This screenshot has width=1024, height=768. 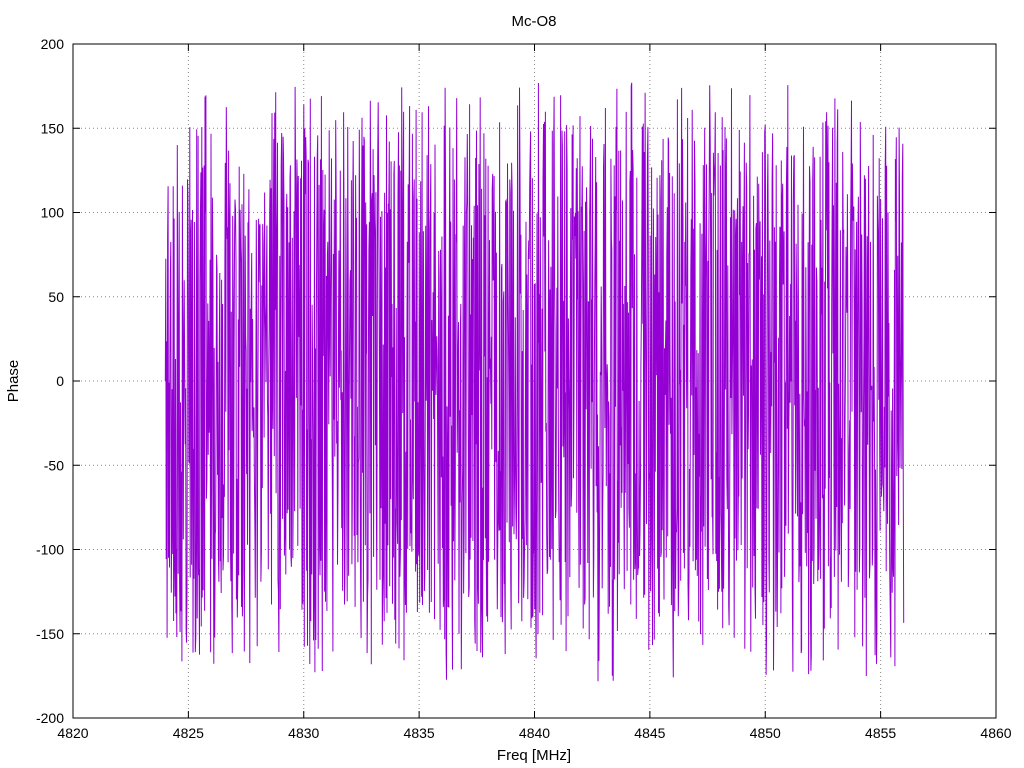 What do you see at coordinates (765, 733) in the screenshot?
I see `x-tick-label: 4850` at bounding box center [765, 733].